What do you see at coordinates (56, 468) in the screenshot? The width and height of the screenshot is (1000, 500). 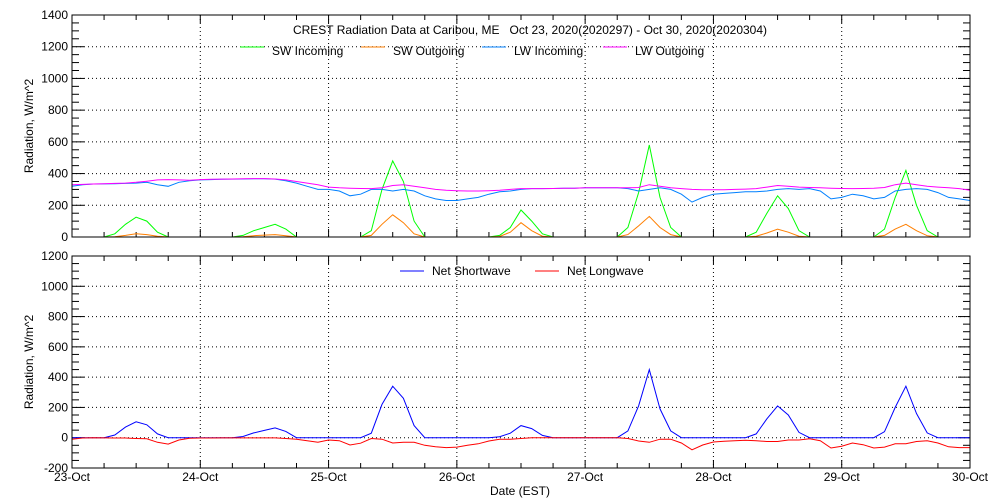 I see `y-tick-label: -200` at bounding box center [56, 468].